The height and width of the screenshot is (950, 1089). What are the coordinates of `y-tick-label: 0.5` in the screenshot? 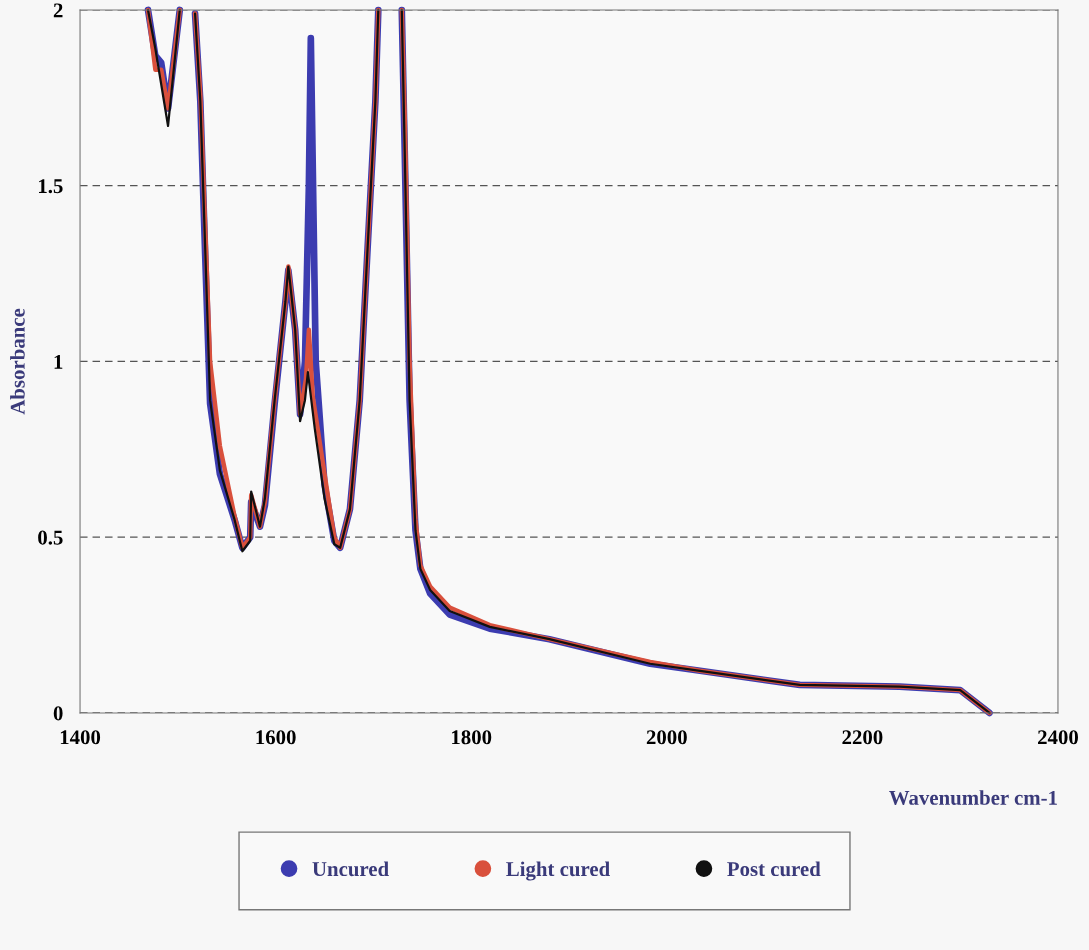 It's located at (50, 537).